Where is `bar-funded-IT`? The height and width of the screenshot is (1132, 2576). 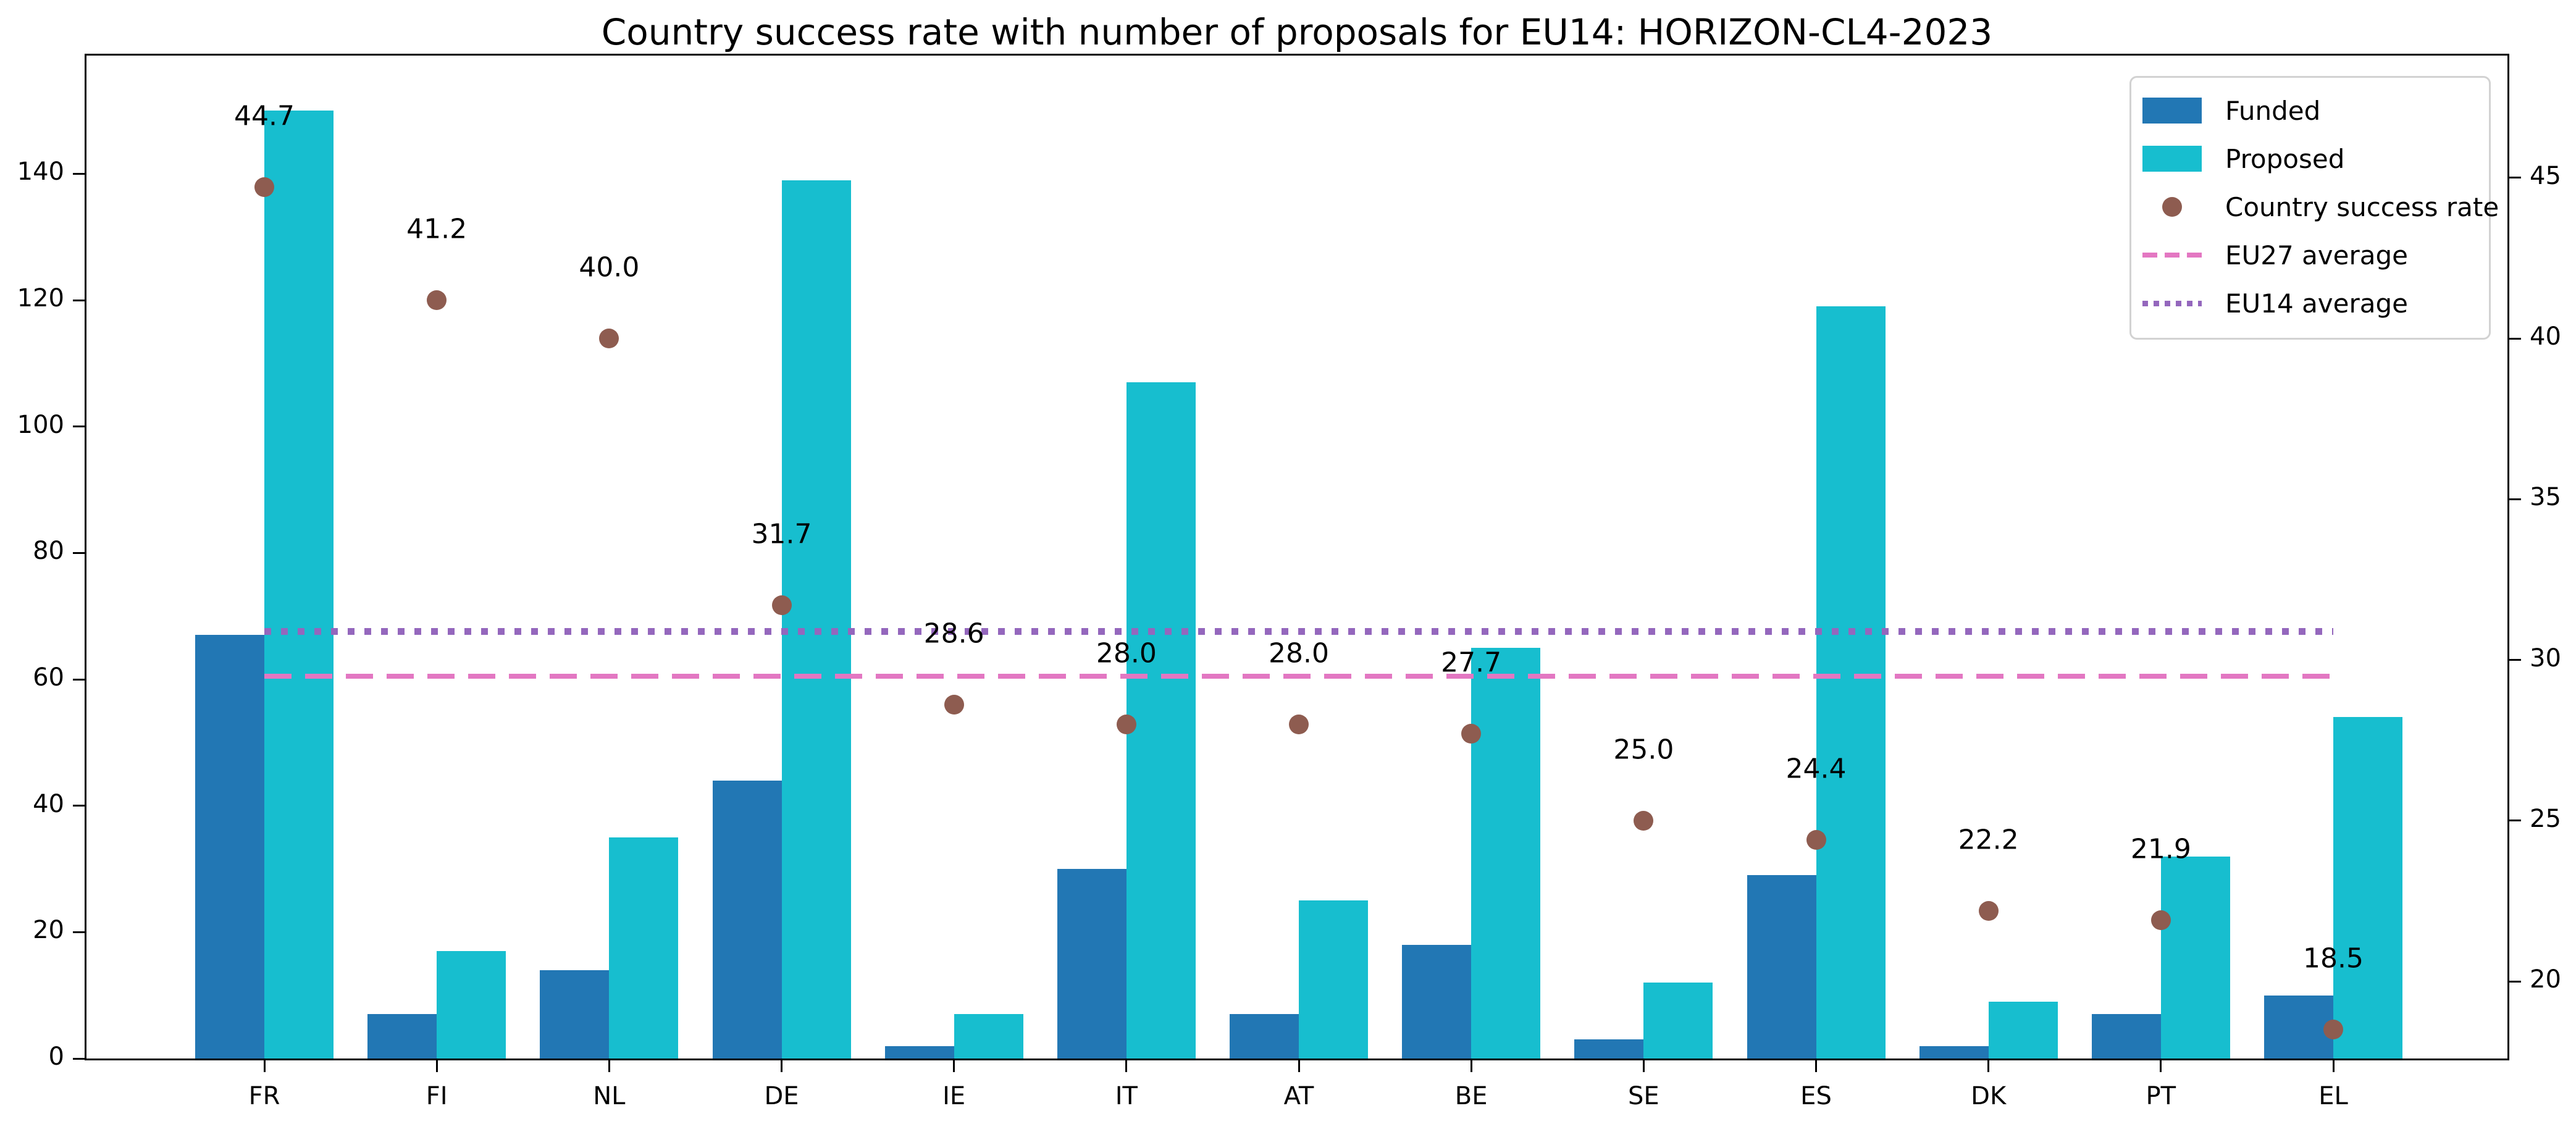 bar-funded-IT is located at coordinates (1091, 964).